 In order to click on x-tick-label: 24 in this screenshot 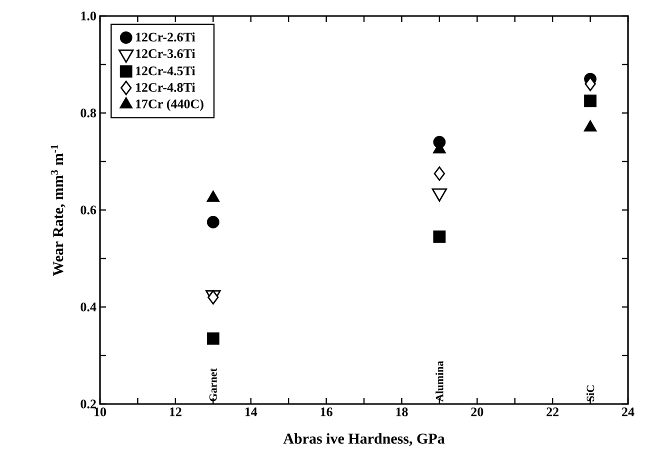, I will do `click(628, 412)`.